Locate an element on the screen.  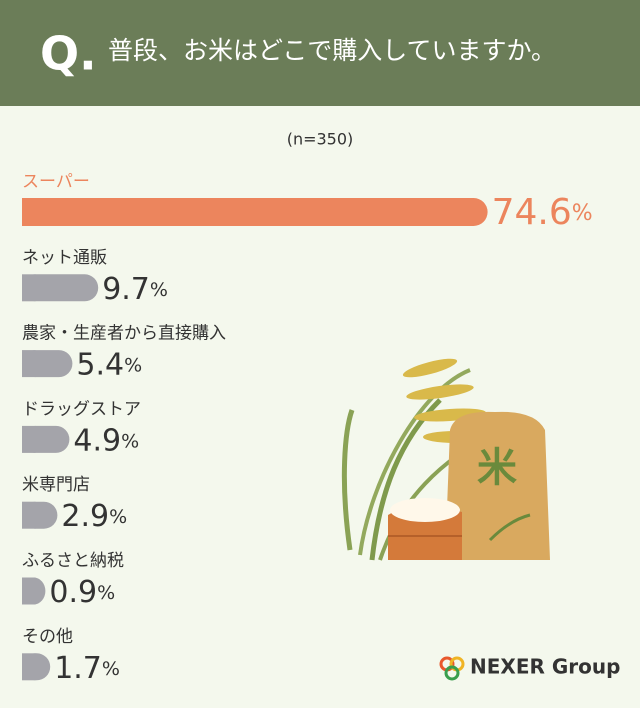
illustration: 米 is located at coordinates (445, 459).